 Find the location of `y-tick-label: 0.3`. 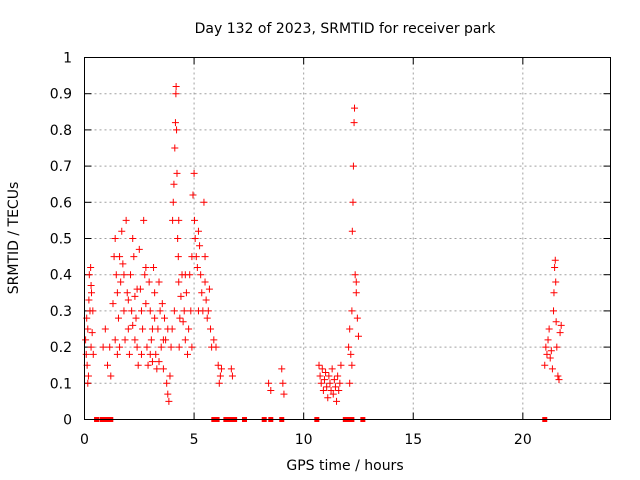

y-tick-label: 0.3 is located at coordinates (61, 312).